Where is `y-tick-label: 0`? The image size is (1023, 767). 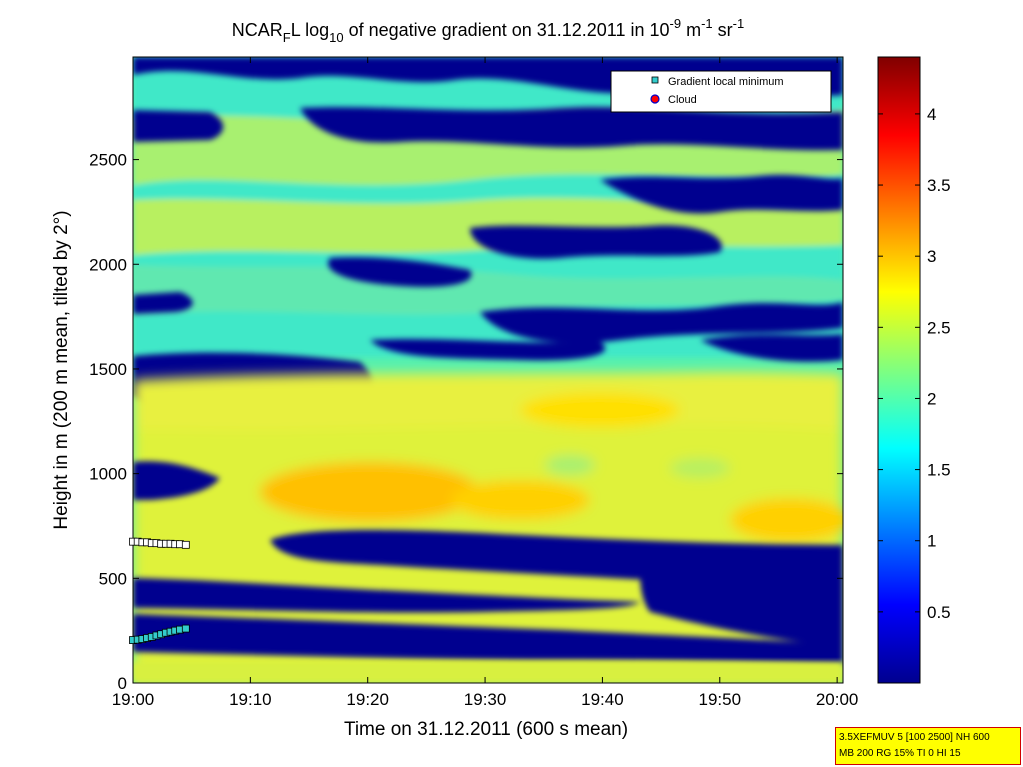 y-tick-label: 0 is located at coordinates (122, 683).